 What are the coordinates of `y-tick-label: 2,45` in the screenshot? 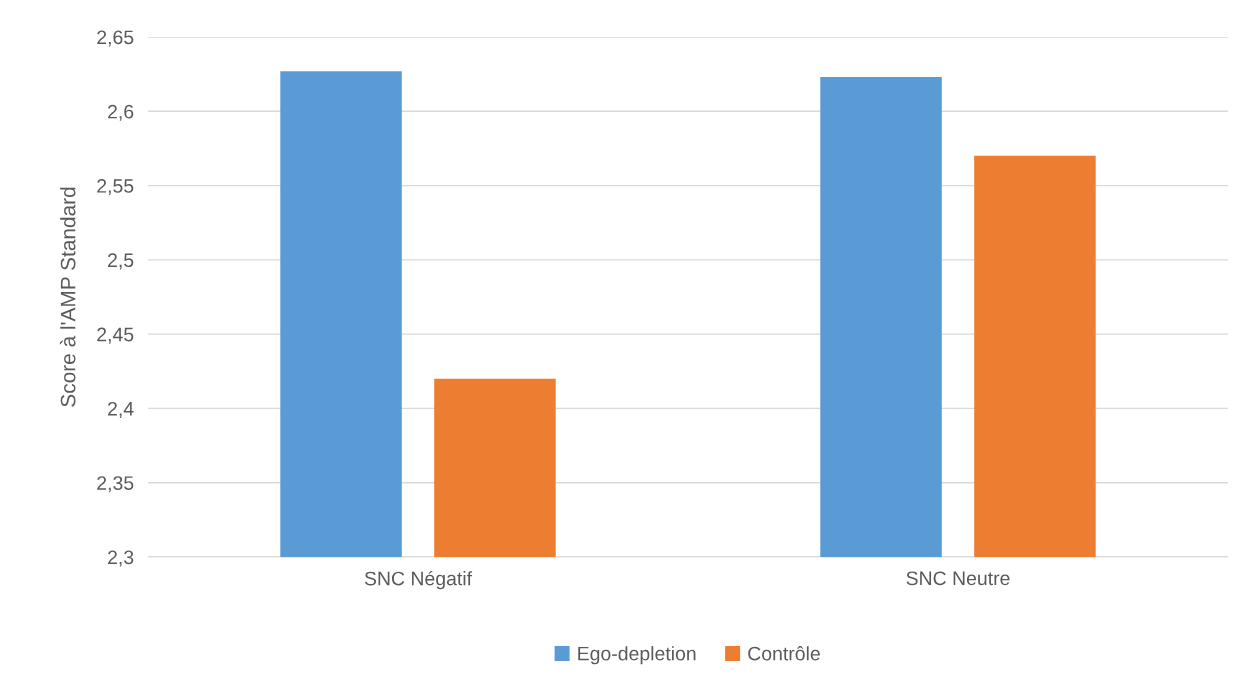 It's located at (115, 335).